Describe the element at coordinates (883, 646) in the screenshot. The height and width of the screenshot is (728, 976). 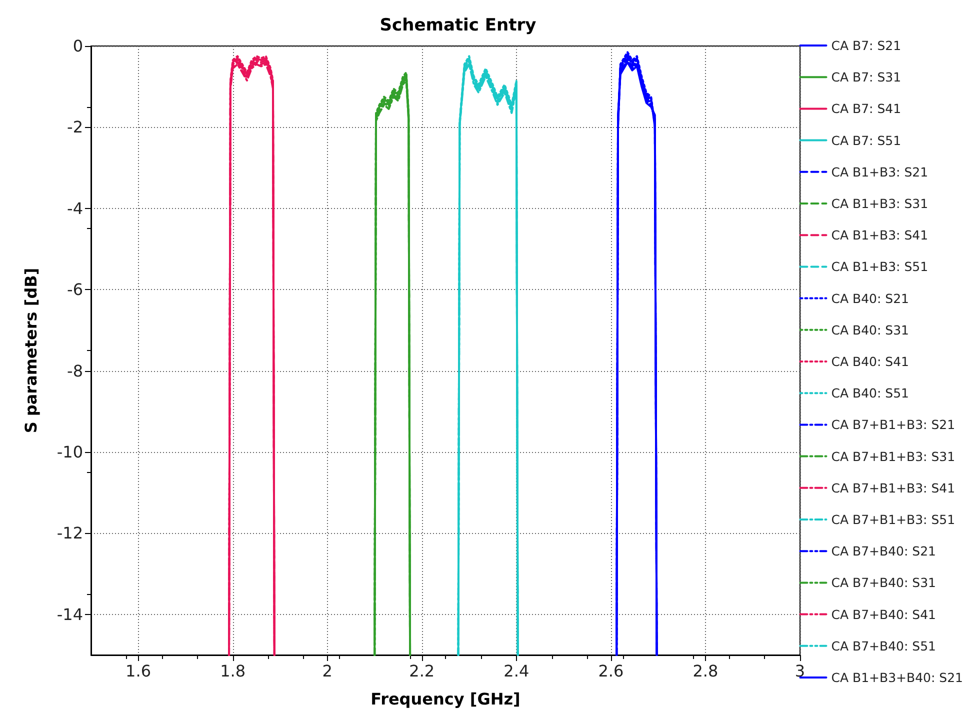
I see `legend-label: CA B7+B40: S51` at that location.